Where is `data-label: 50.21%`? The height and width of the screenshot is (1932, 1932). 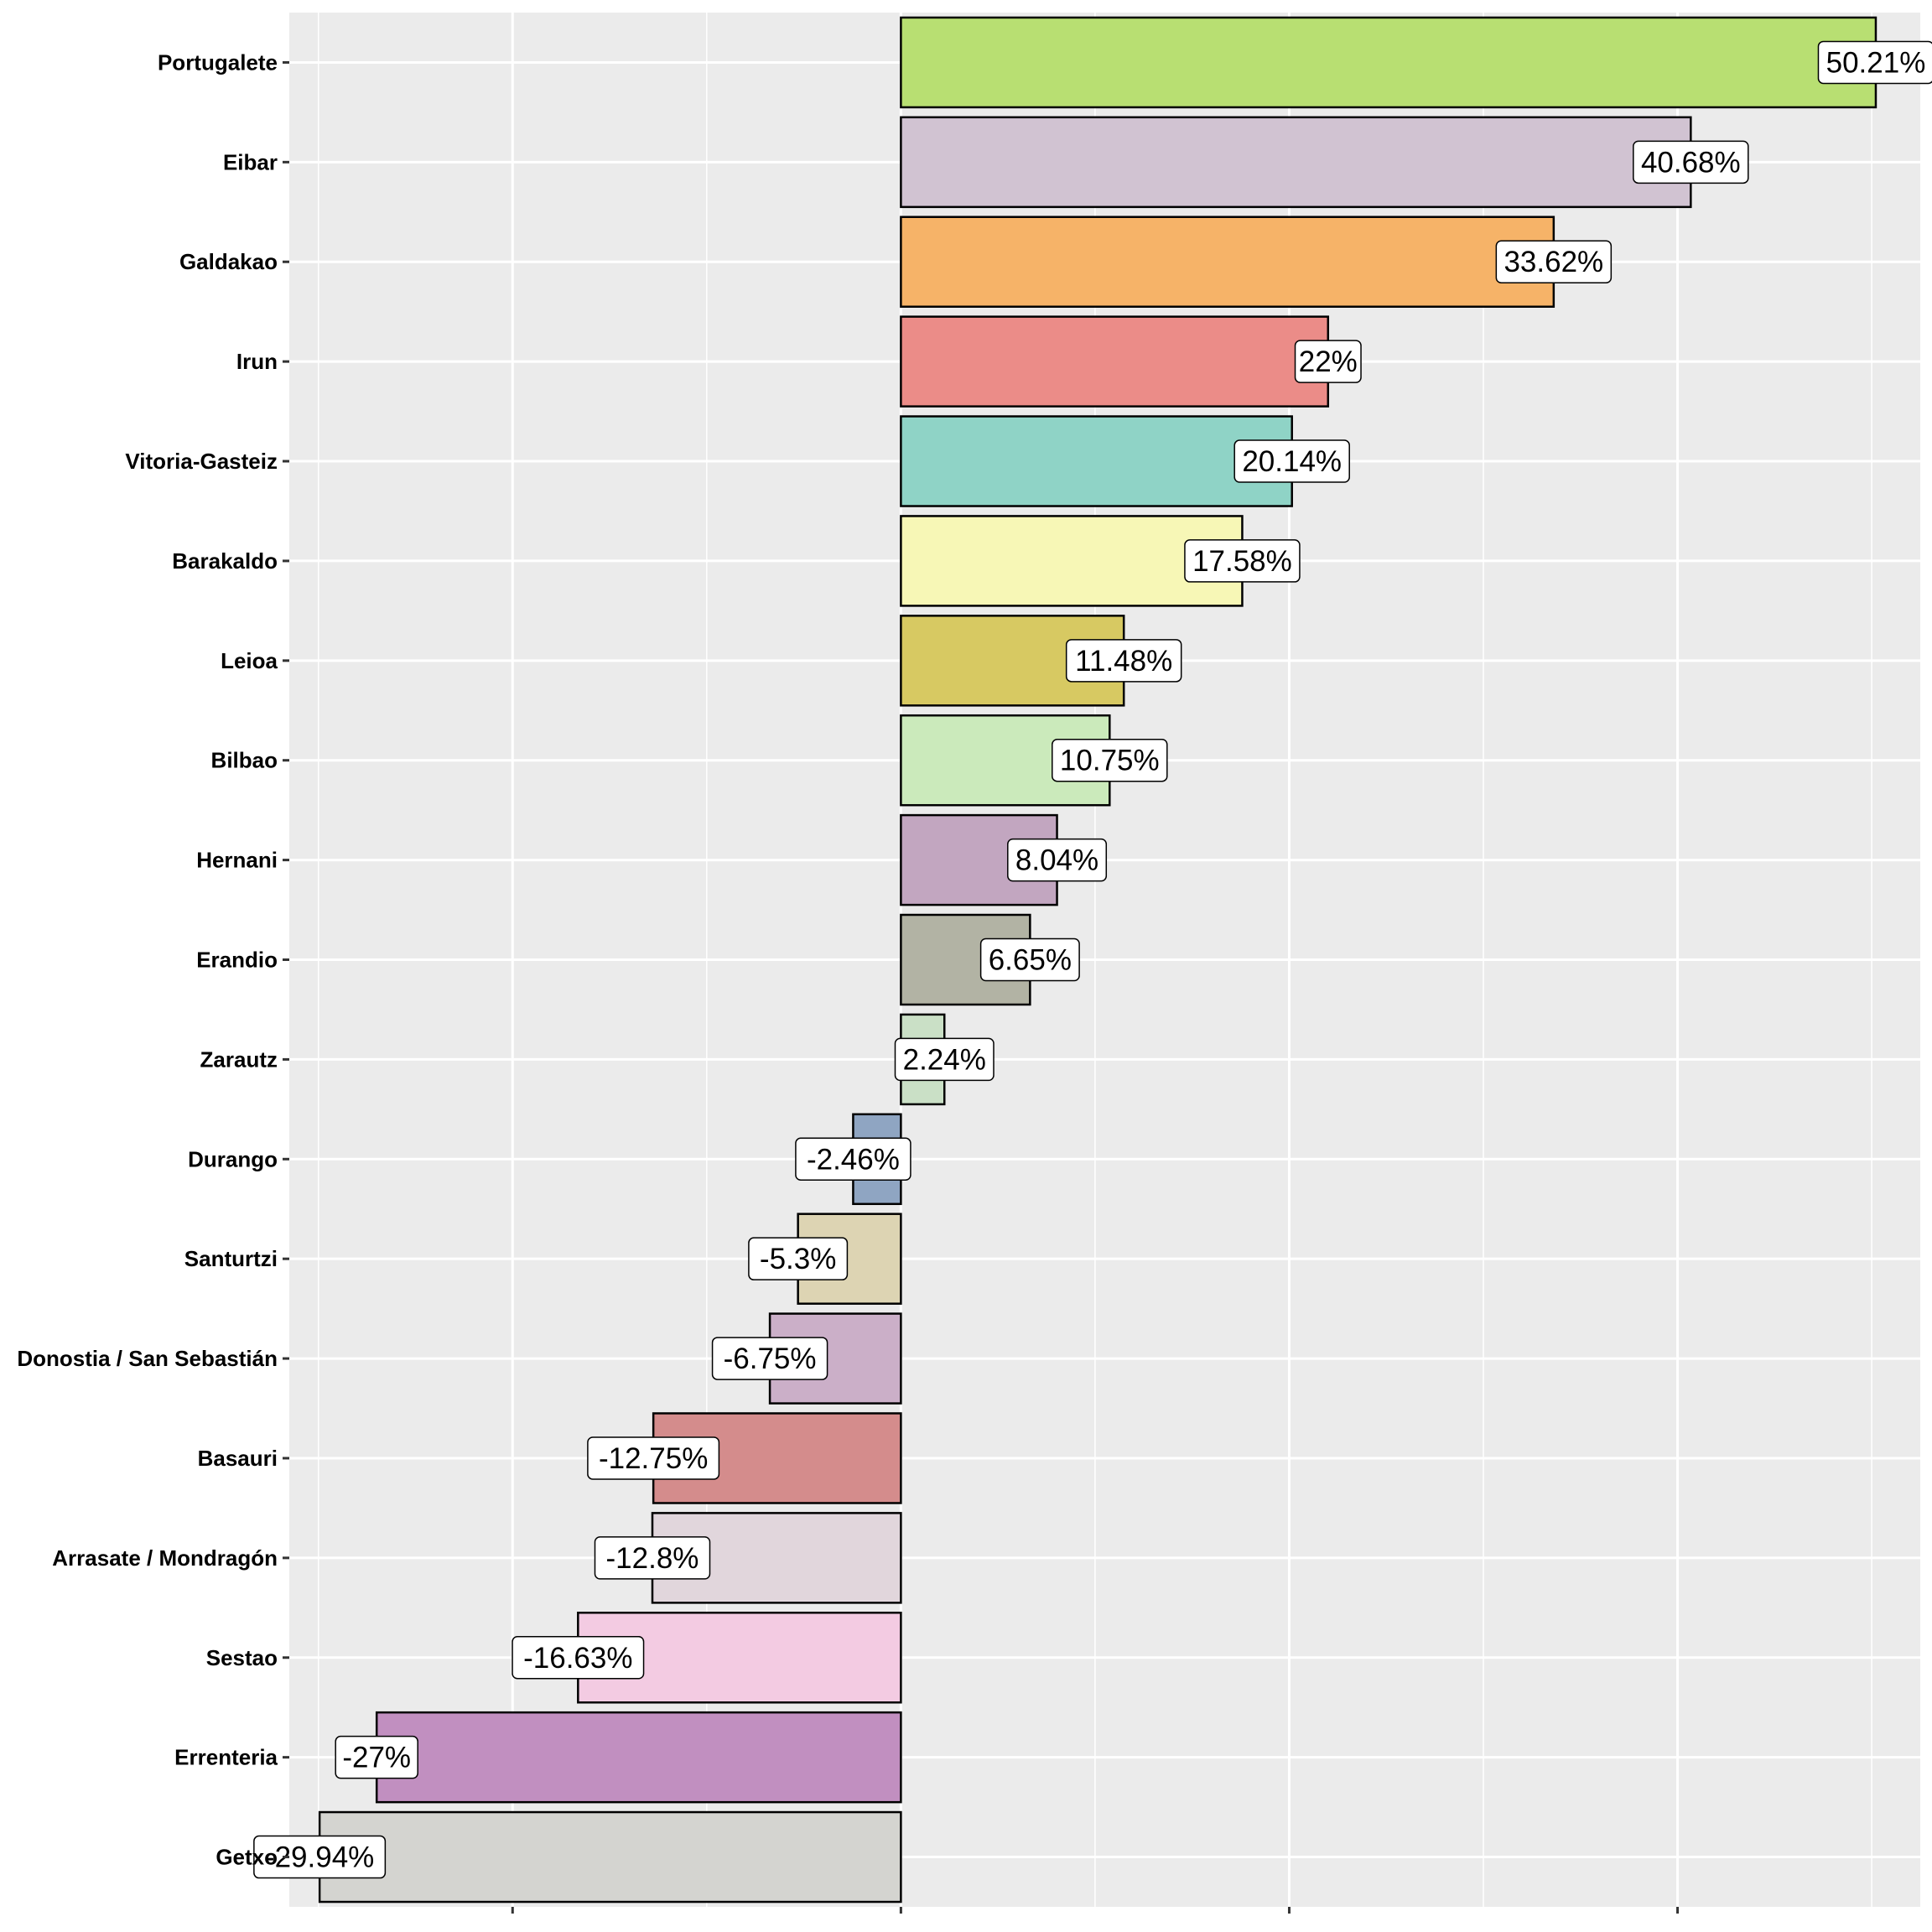 data-label: 50.21% is located at coordinates (1874, 62).